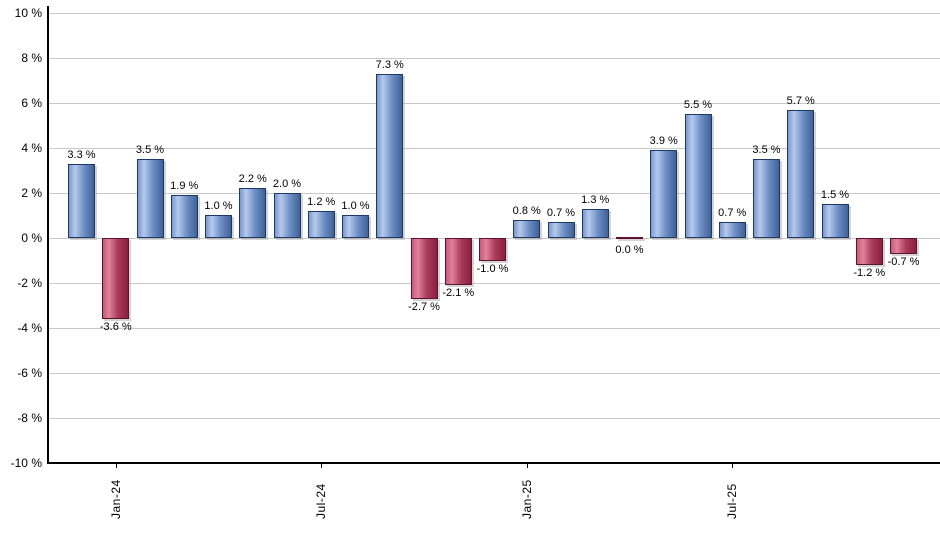 The height and width of the screenshot is (550, 940). What do you see at coordinates (800, 101) in the screenshot?
I see `bar-value-label: 5.7 %` at bounding box center [800, 101].